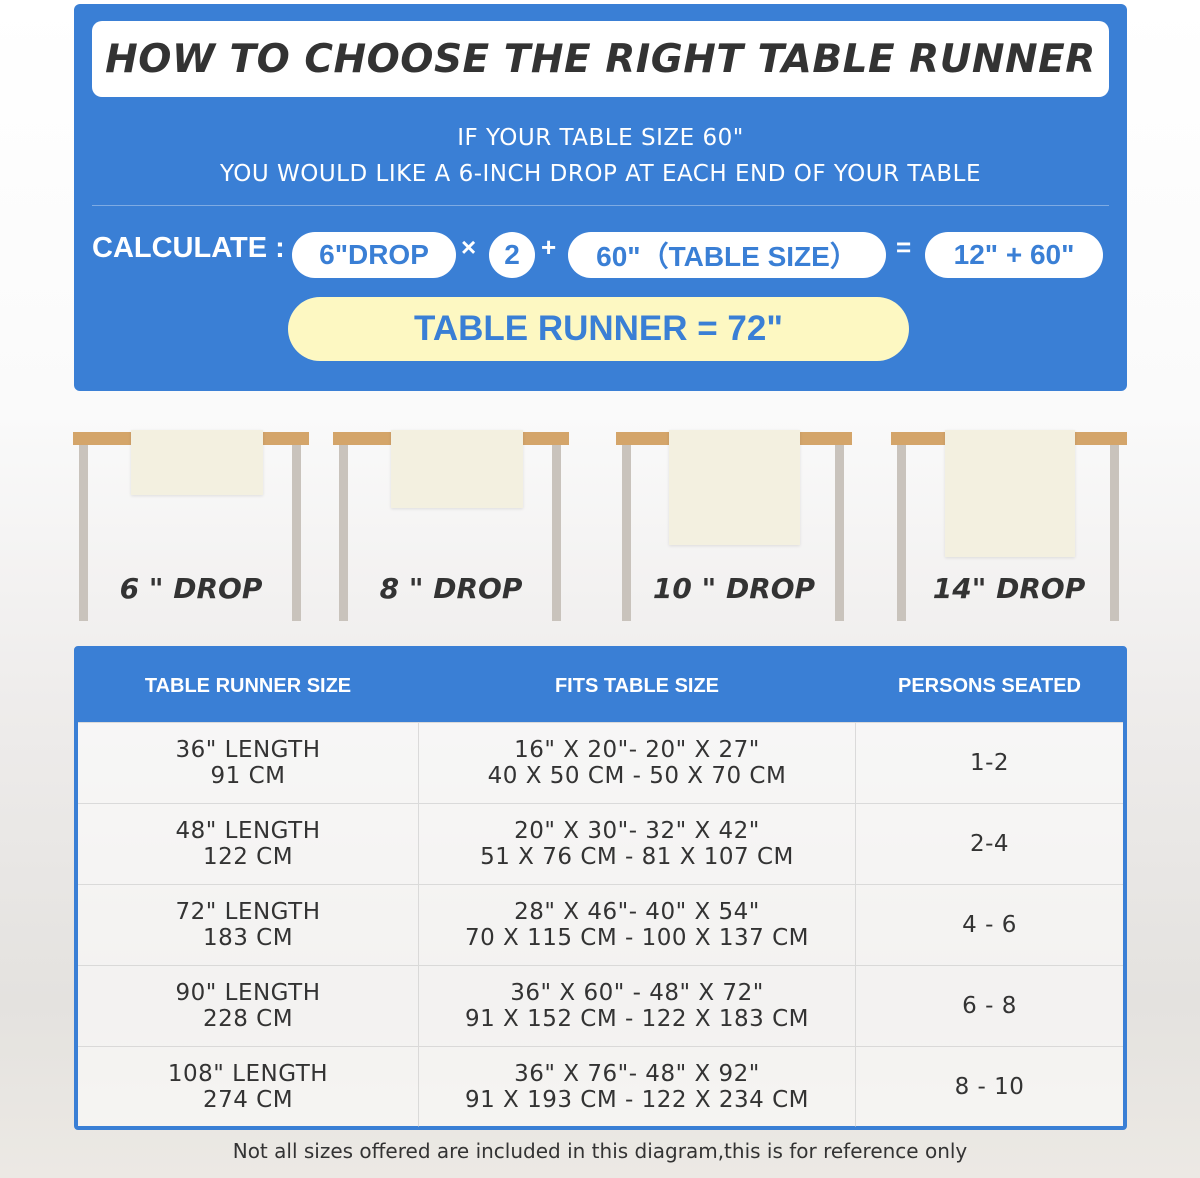 This screenshot has width=1200, height=1178. What do you see at coordinates (248, 1100) in the screenshot?
I see `size-cm: 274 CM` at bounding box center [248, 1100].